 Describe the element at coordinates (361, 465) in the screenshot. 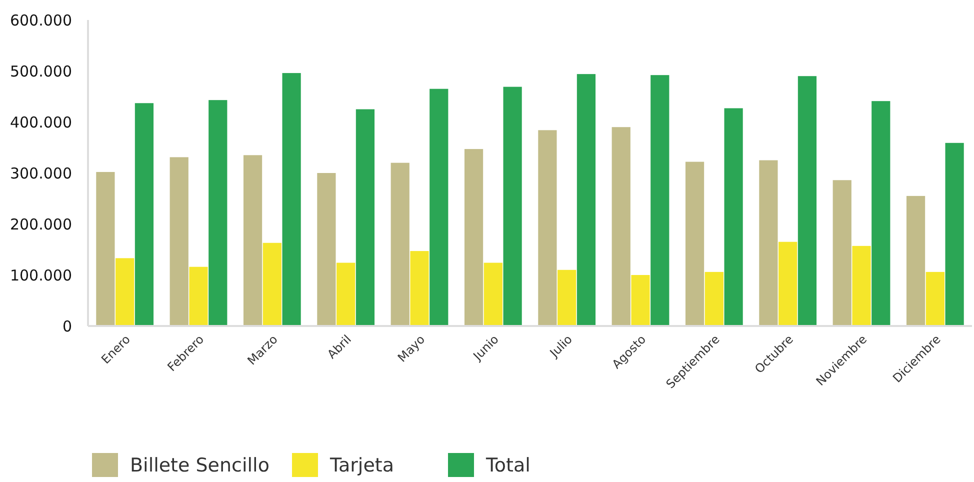

I see `legend-label: Tarjeta` at that location.